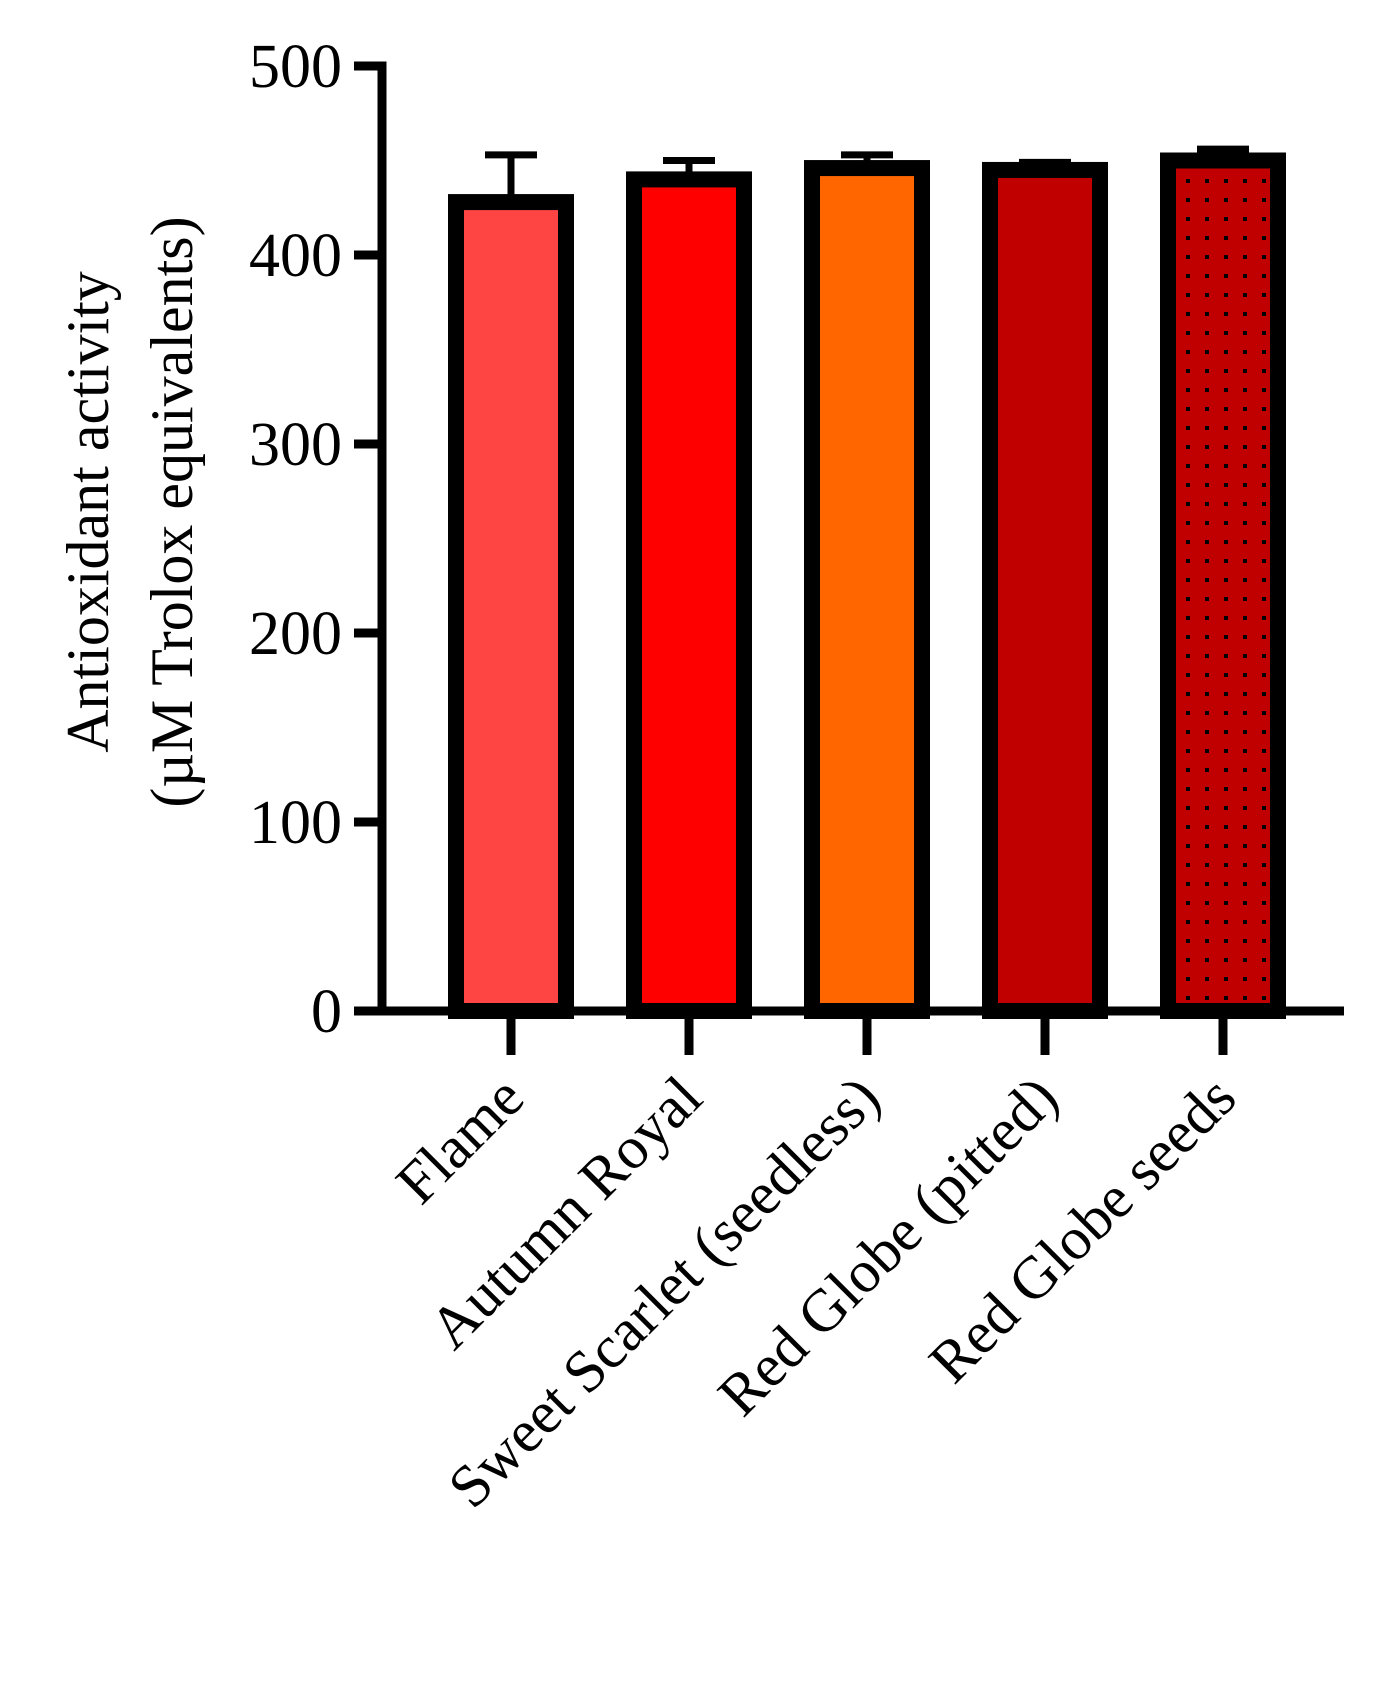  Describe the element at coordinates (511, 606) in the screenshot. I see `bar-flame` at that location.